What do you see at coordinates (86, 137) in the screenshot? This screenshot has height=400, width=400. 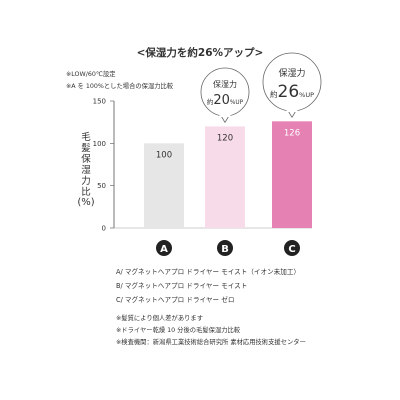 I see `y-axis-label-char: 毛` at bounding box center [86, 137].